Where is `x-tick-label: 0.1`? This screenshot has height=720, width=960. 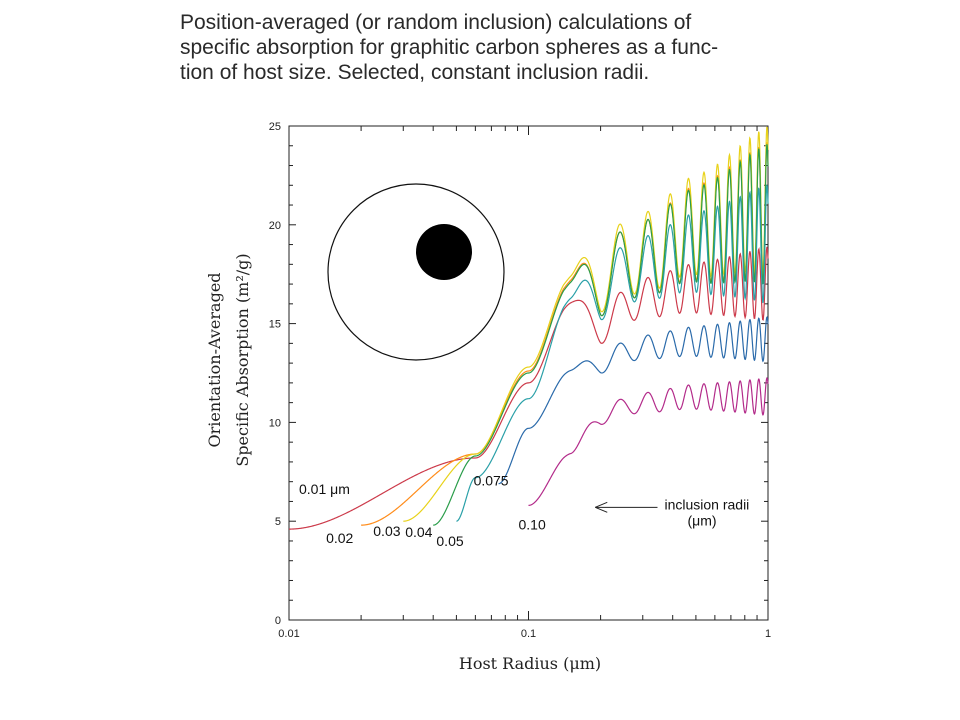 x-tick-label: 0.1 is located at coordinates (528, 634).